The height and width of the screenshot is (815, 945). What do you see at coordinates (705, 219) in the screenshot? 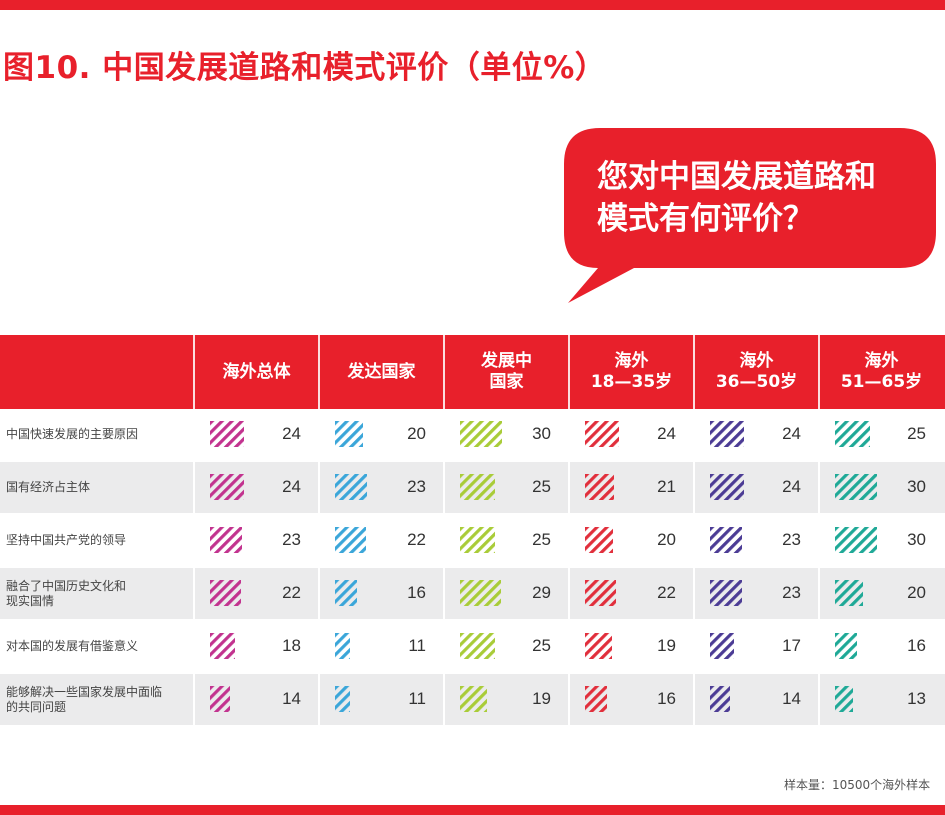
I see `question-line-2: 模式有何评价？` at bounding box center [705, 219].